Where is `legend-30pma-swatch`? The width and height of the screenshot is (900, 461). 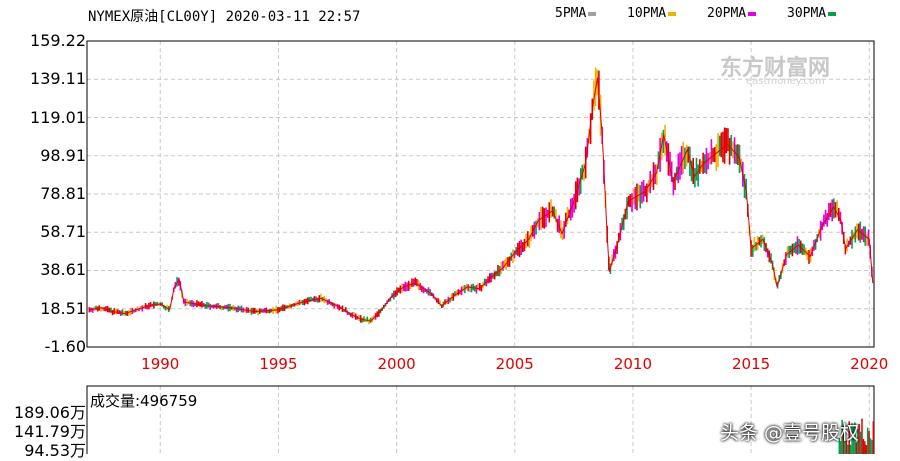 legend-30pma-swatch is located at coordinates (832, 13).